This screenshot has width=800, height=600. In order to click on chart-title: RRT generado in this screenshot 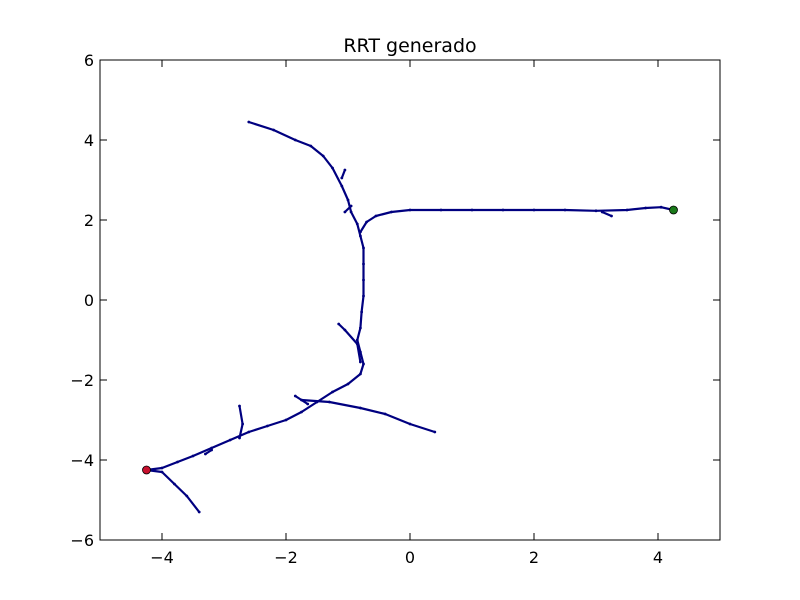, I will do `click(409, 46)`.